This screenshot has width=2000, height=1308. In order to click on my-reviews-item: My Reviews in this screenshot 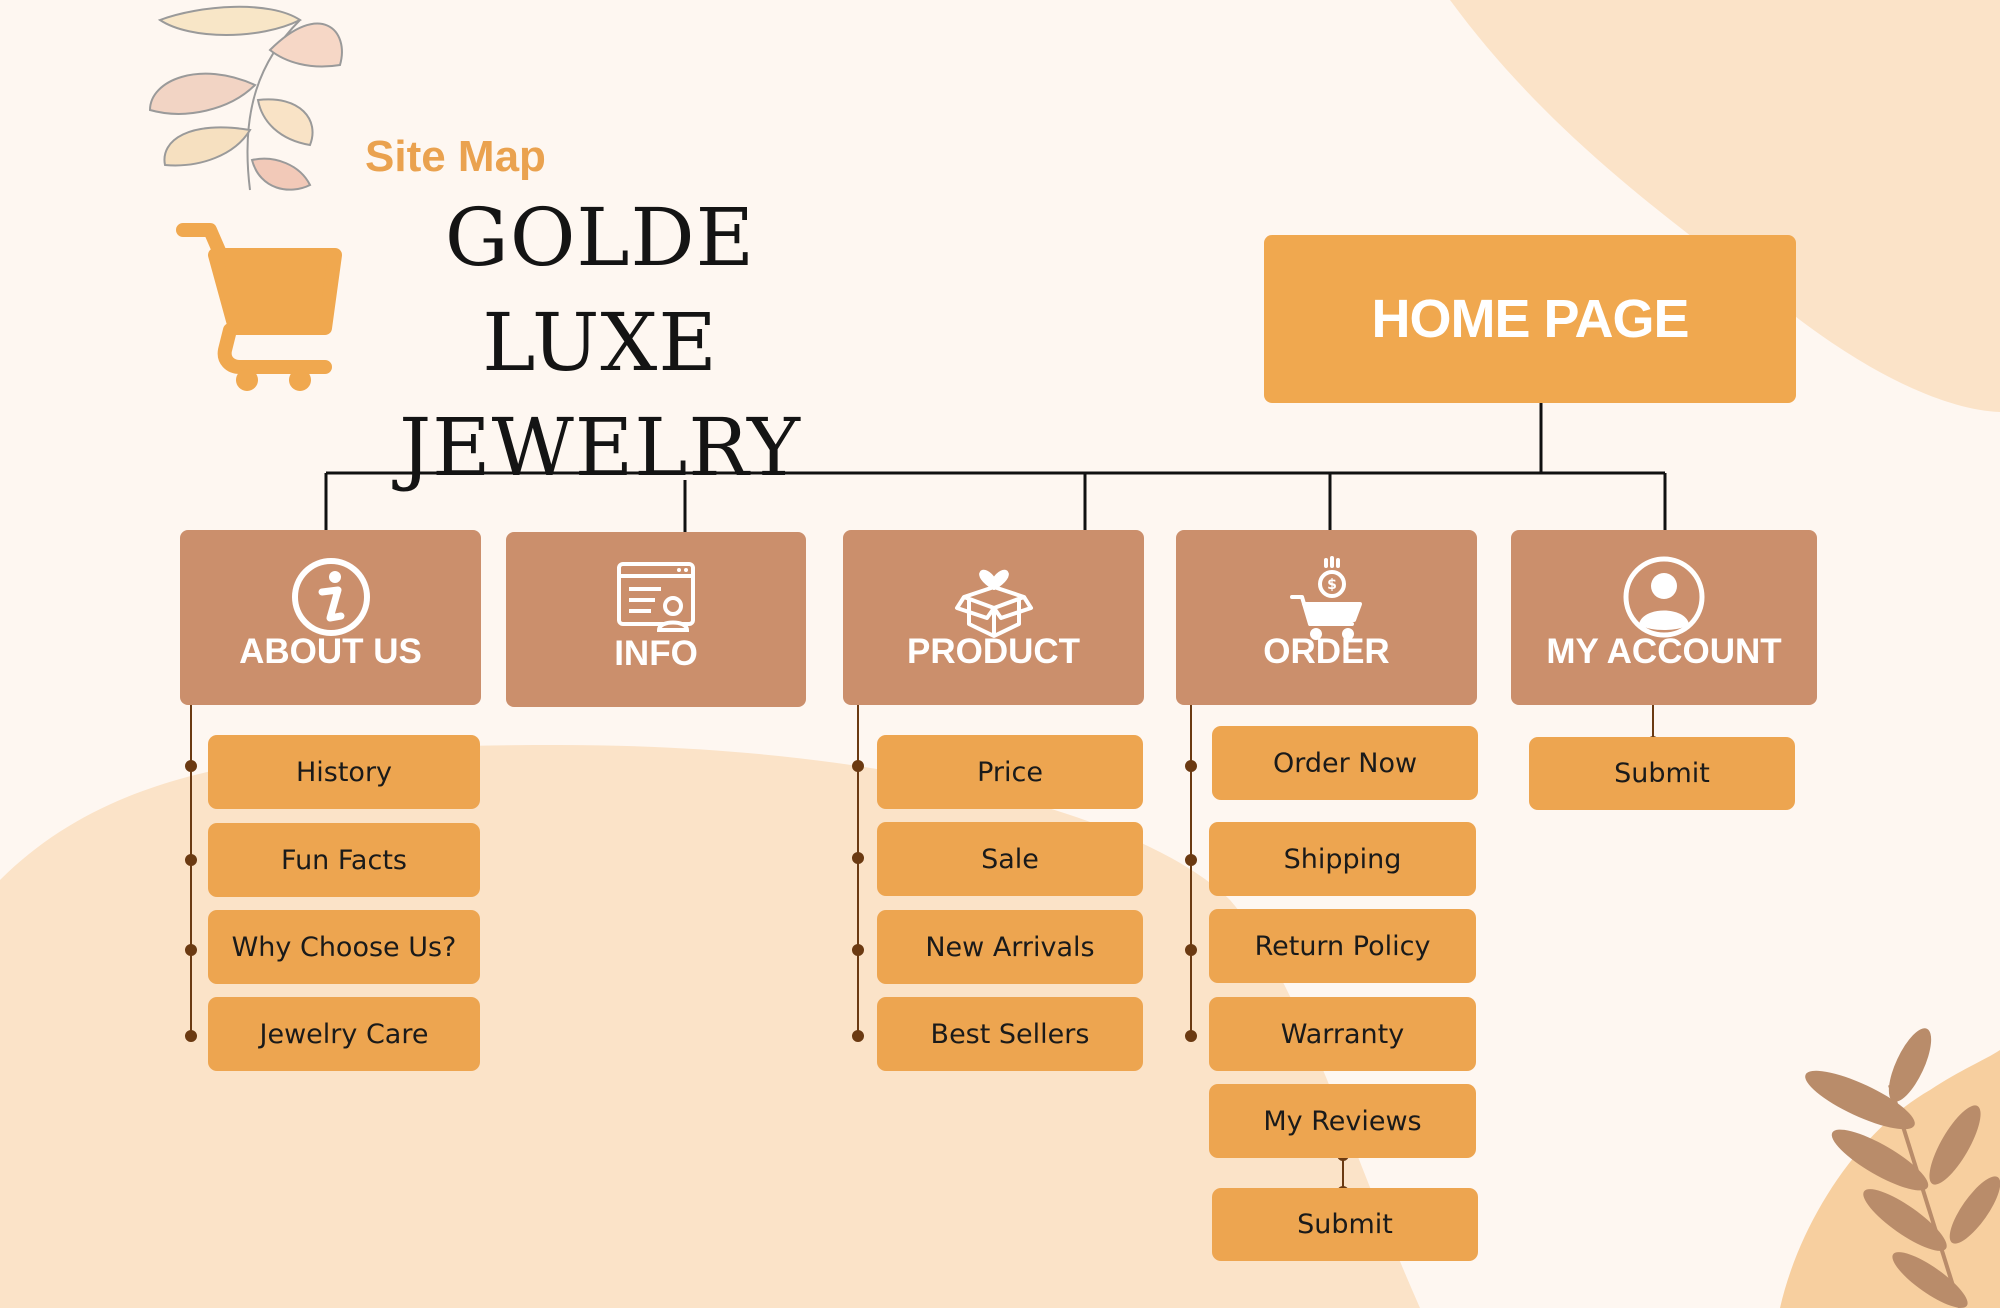, I will do `click(1342, 1121)`.